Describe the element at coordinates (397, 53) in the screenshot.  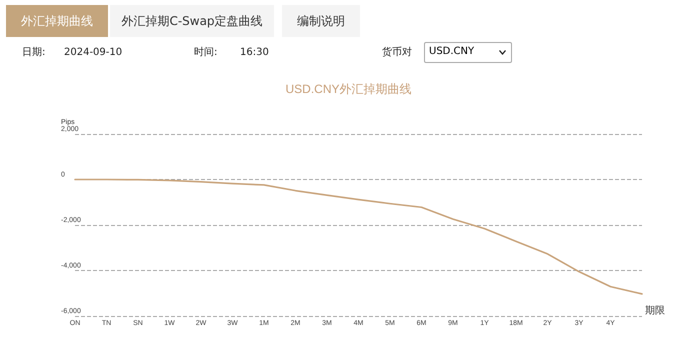
I see `text: 货币对` at that location.